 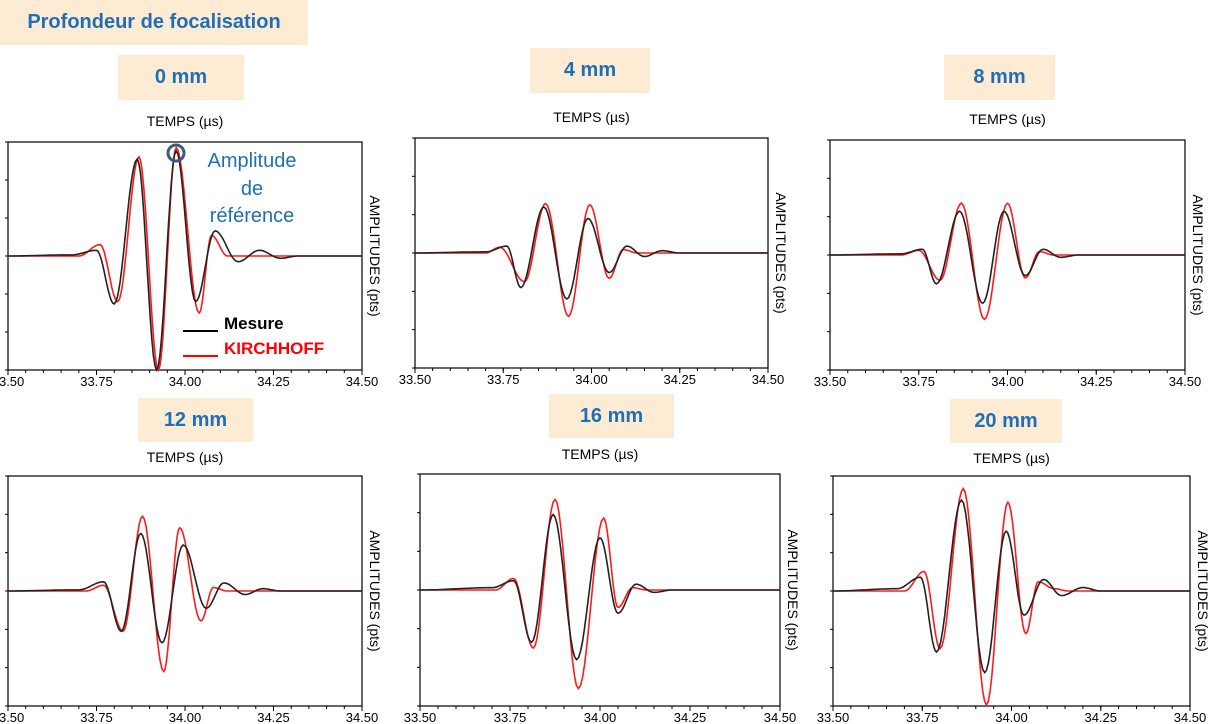 What do you see at coordinates (254, 323) in the screenshot?
I see `legend-mesure-label: Mesure` at bounding box center [254, 323].